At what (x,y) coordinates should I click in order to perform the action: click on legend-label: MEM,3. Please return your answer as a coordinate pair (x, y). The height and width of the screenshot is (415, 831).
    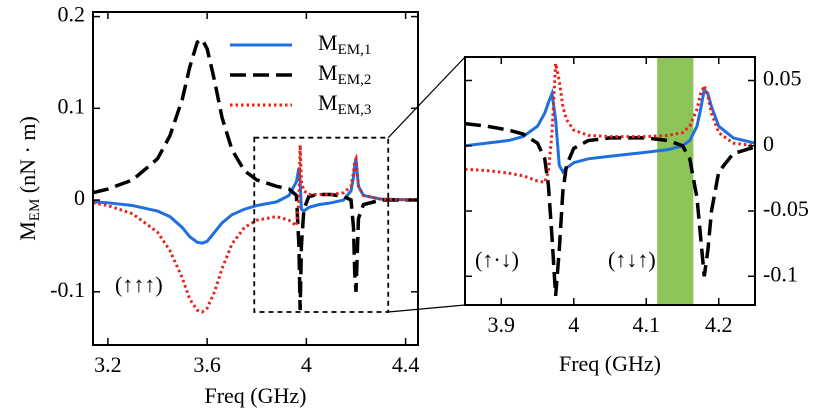
    Looking at the image, I should click on (344, 104).